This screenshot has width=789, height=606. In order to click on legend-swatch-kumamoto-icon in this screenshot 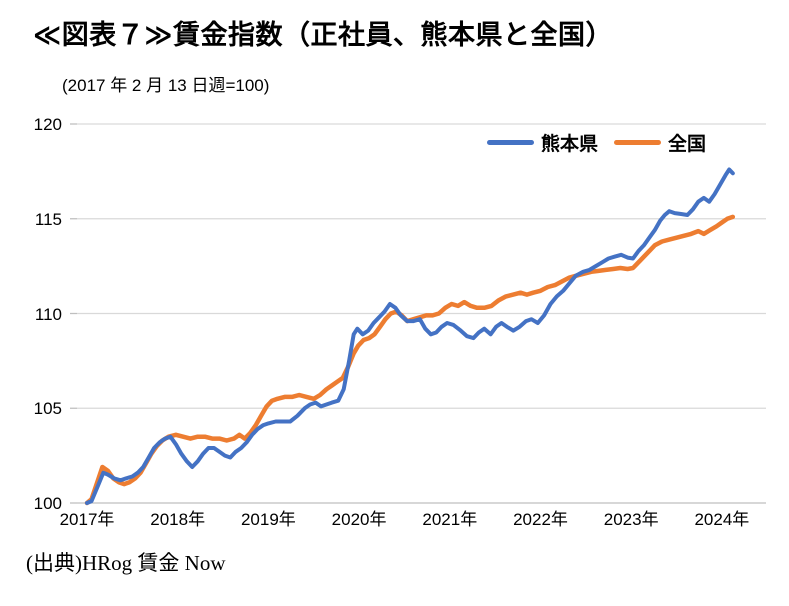, I will do `click(510, 142)`.